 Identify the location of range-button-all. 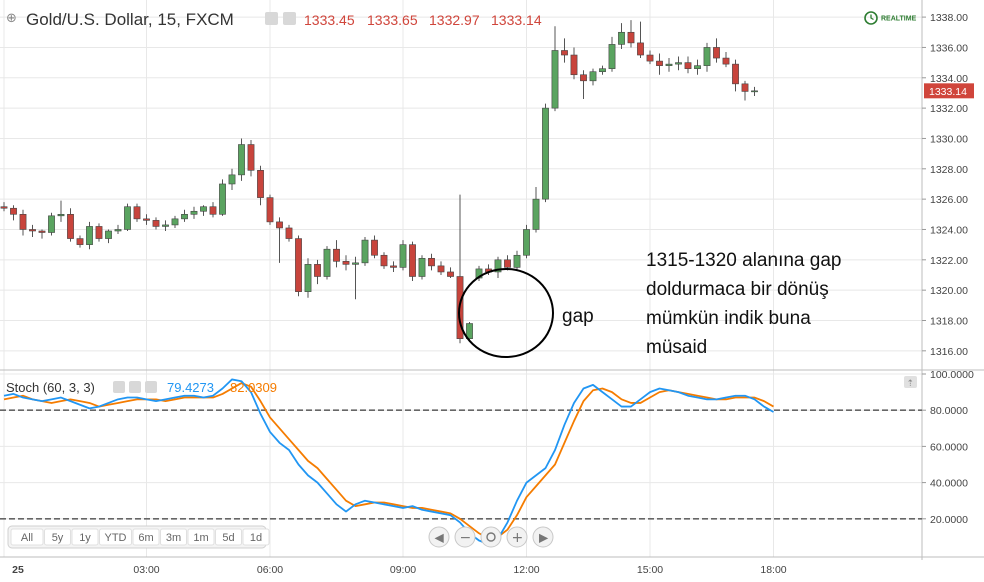
(27, 537).